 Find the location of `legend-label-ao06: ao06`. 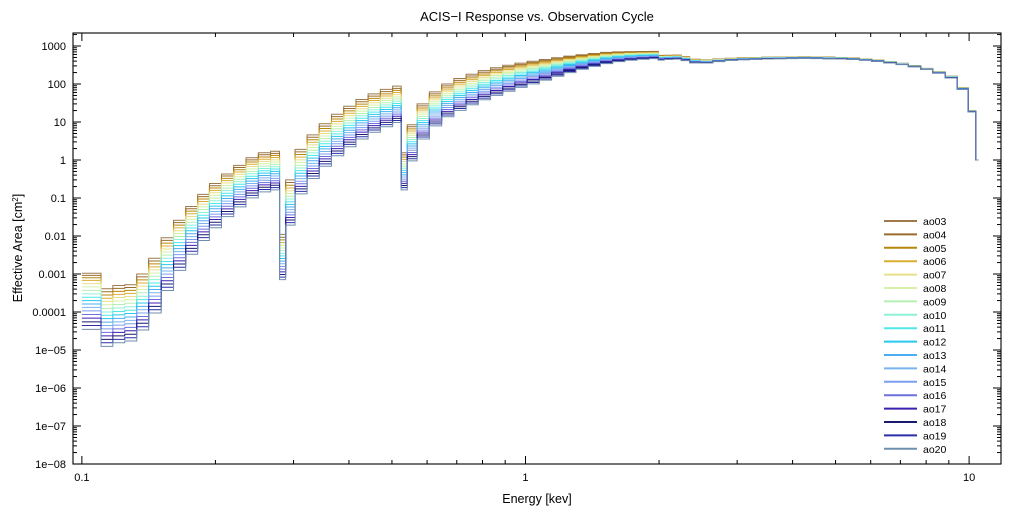

legend-label-ao06: ao06 is located at coordinates (935, 262).